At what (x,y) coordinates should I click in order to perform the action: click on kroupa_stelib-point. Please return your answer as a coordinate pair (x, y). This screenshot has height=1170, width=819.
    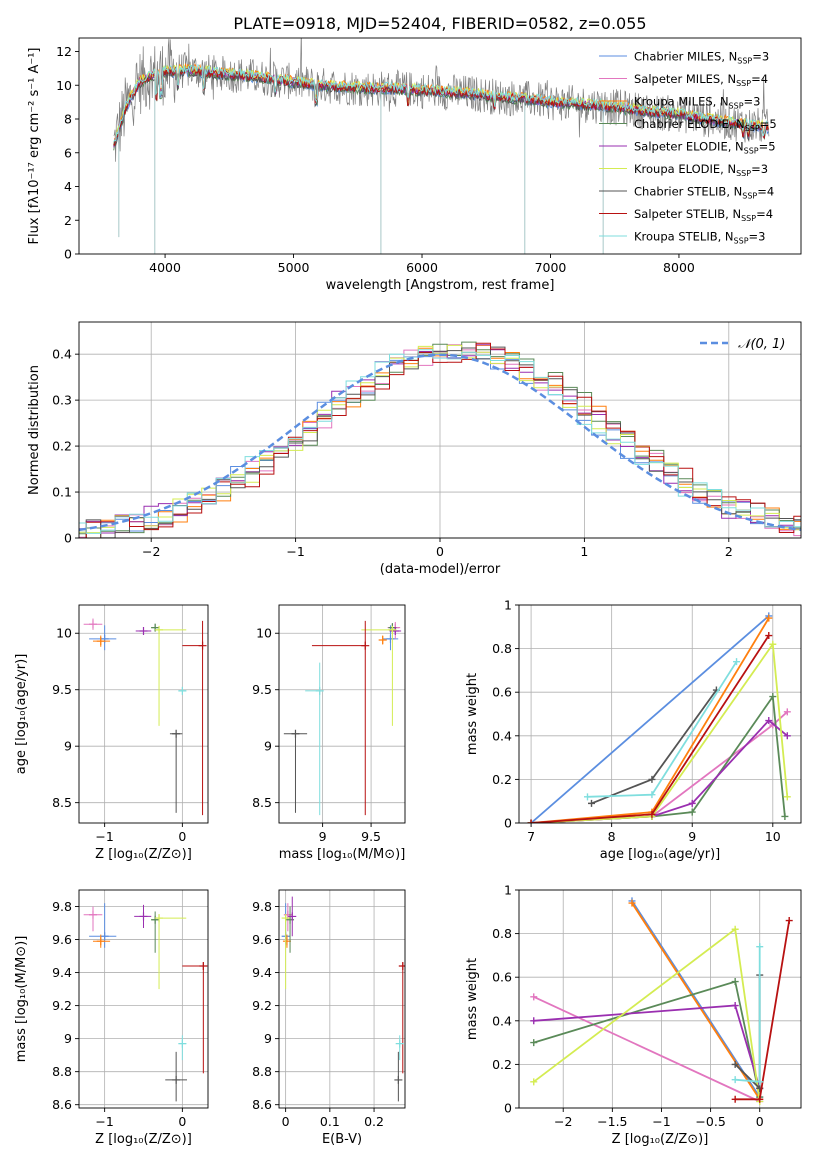
    Looking at the image, I should click on (587, 797).